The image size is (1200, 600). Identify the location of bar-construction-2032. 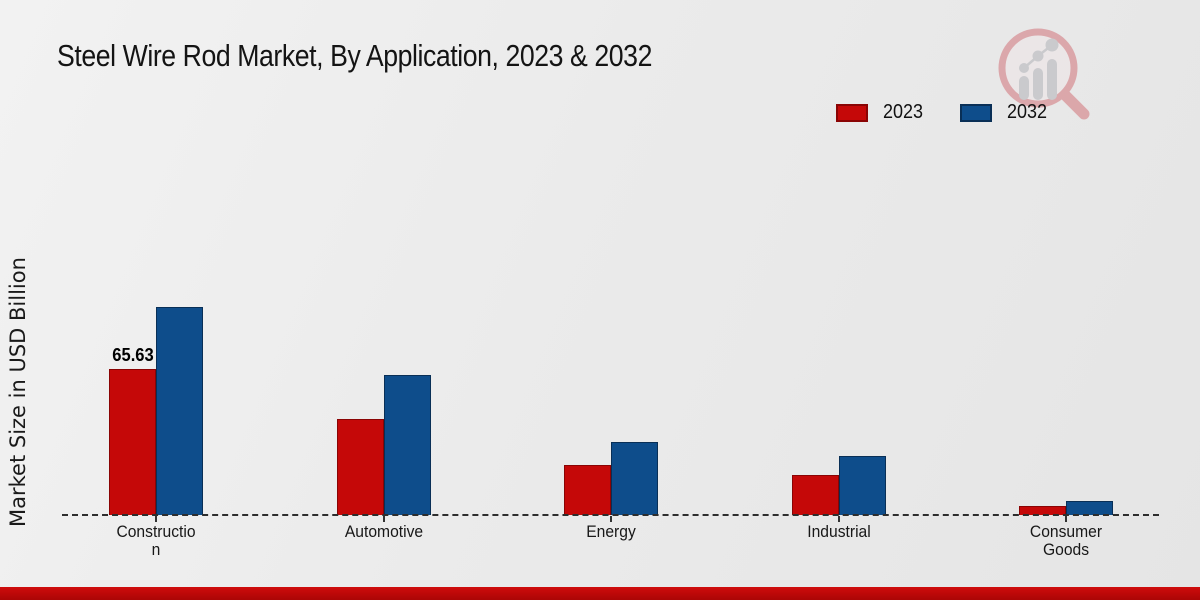
(179, 411).